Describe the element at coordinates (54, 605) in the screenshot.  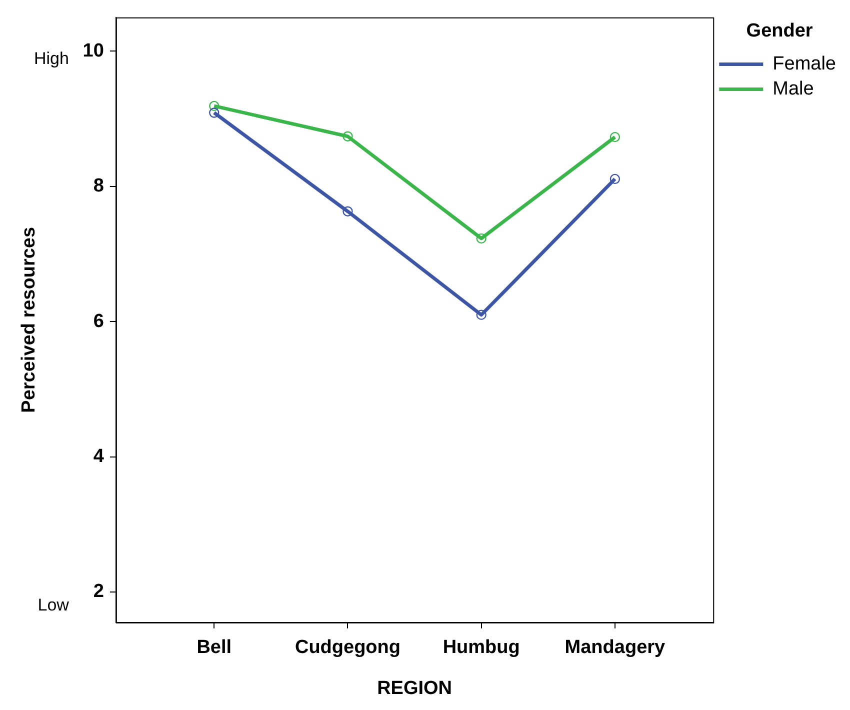
I see `text: Low` at that location.